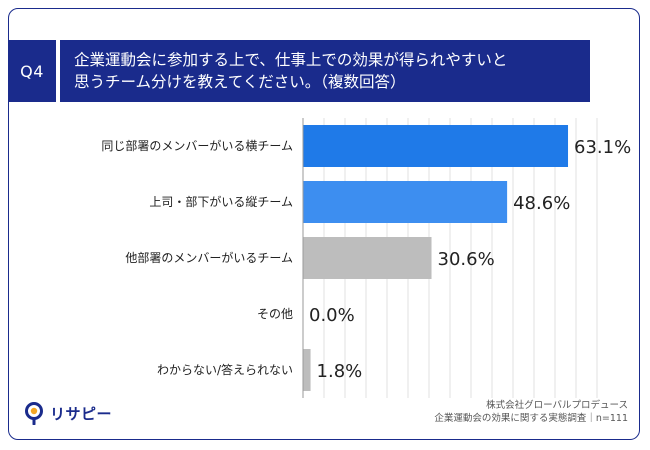 The width and height of the screenshot is (650, 450). I want to click on category-label: わからない/答えられない, so click(225, 369).